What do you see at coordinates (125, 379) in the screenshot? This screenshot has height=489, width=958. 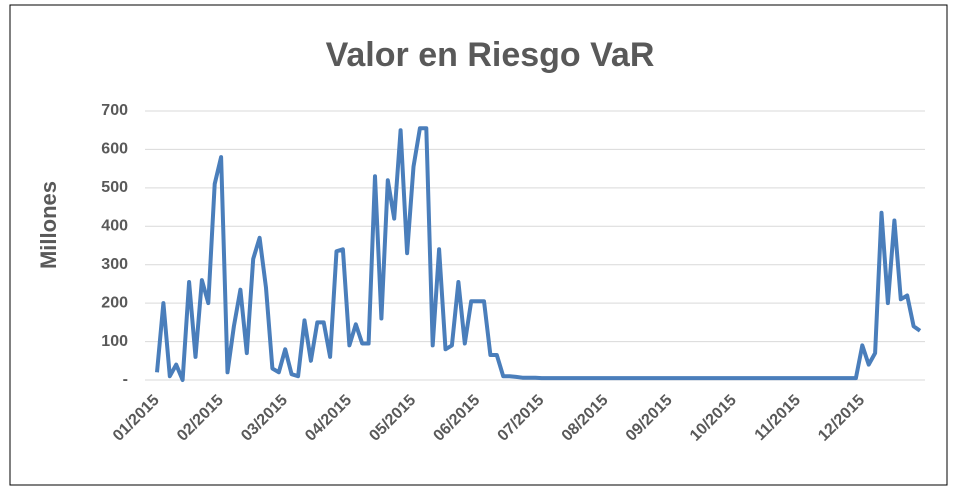 I see `y-tick-label: -` at bounding box center [125, 379].